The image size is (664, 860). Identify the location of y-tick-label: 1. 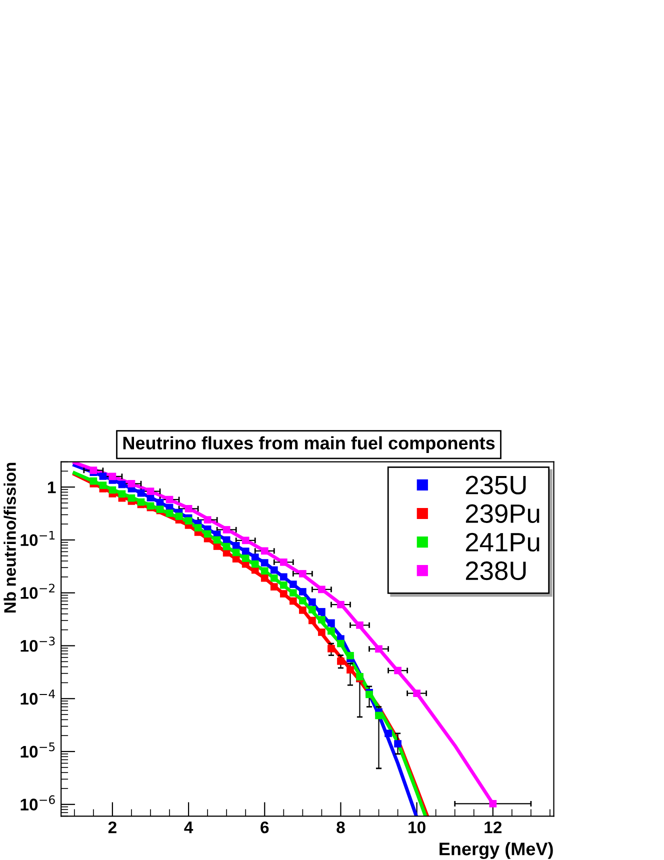
(52, 488).